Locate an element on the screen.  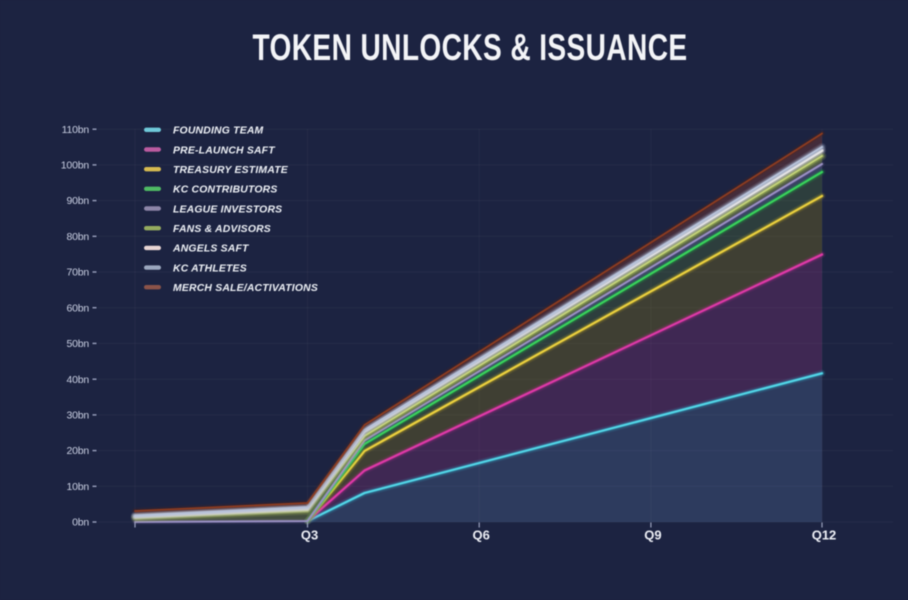
svg-text: Q3 is located at coordinates (309, 535).